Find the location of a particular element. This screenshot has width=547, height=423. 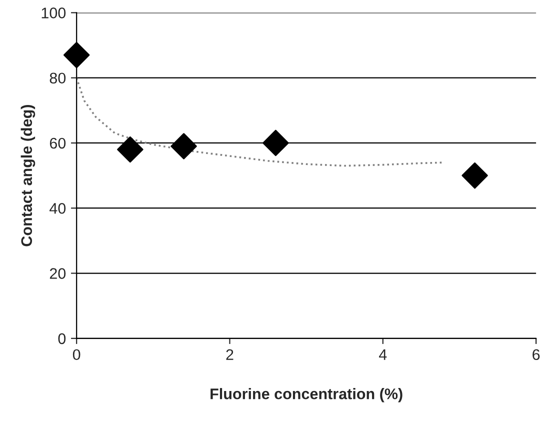

y-tick-label: 100 is located at coordinates (54, 13).